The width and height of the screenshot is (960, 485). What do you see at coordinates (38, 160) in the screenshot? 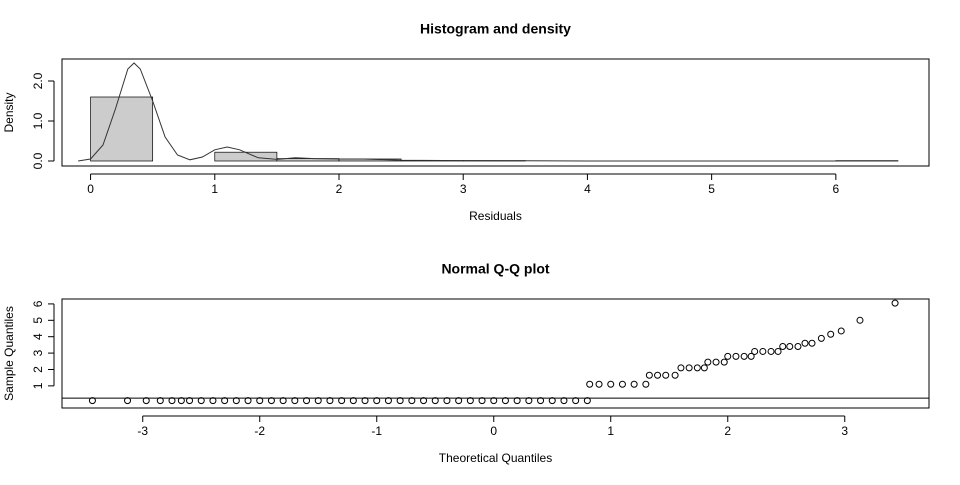
I see `y-tick-label: 0.0` at bounding box center [38, 160].